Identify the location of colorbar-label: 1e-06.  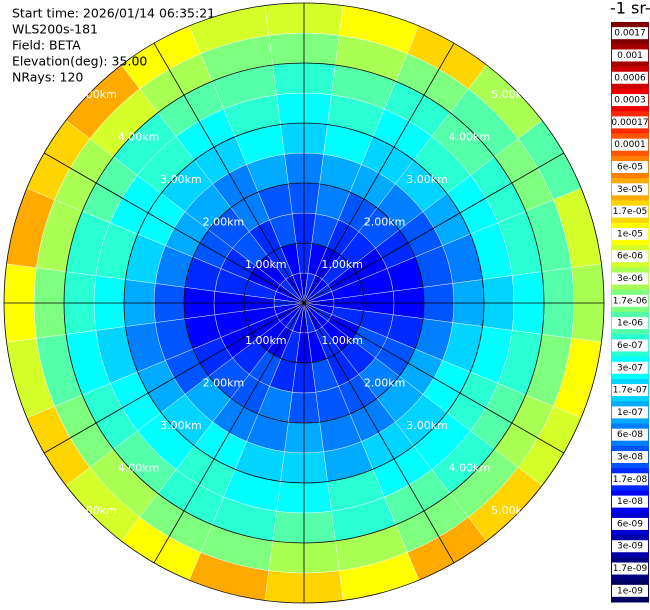
(630, 324).